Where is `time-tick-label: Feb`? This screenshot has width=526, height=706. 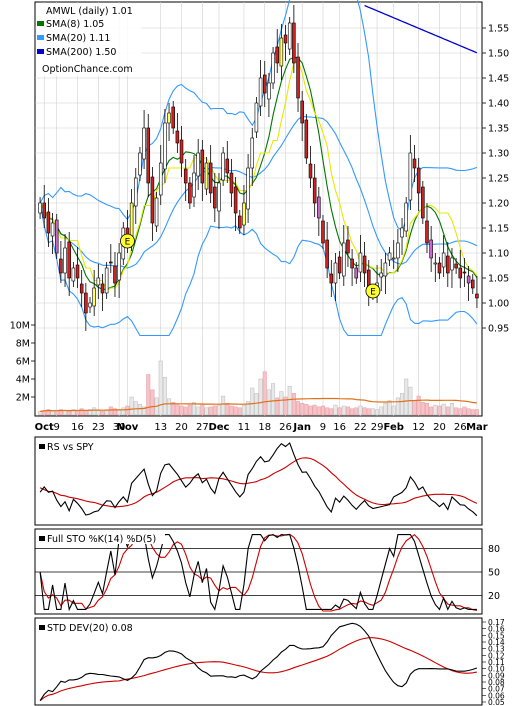
time-tick-label: Feb is located at coordinates (394, 427).